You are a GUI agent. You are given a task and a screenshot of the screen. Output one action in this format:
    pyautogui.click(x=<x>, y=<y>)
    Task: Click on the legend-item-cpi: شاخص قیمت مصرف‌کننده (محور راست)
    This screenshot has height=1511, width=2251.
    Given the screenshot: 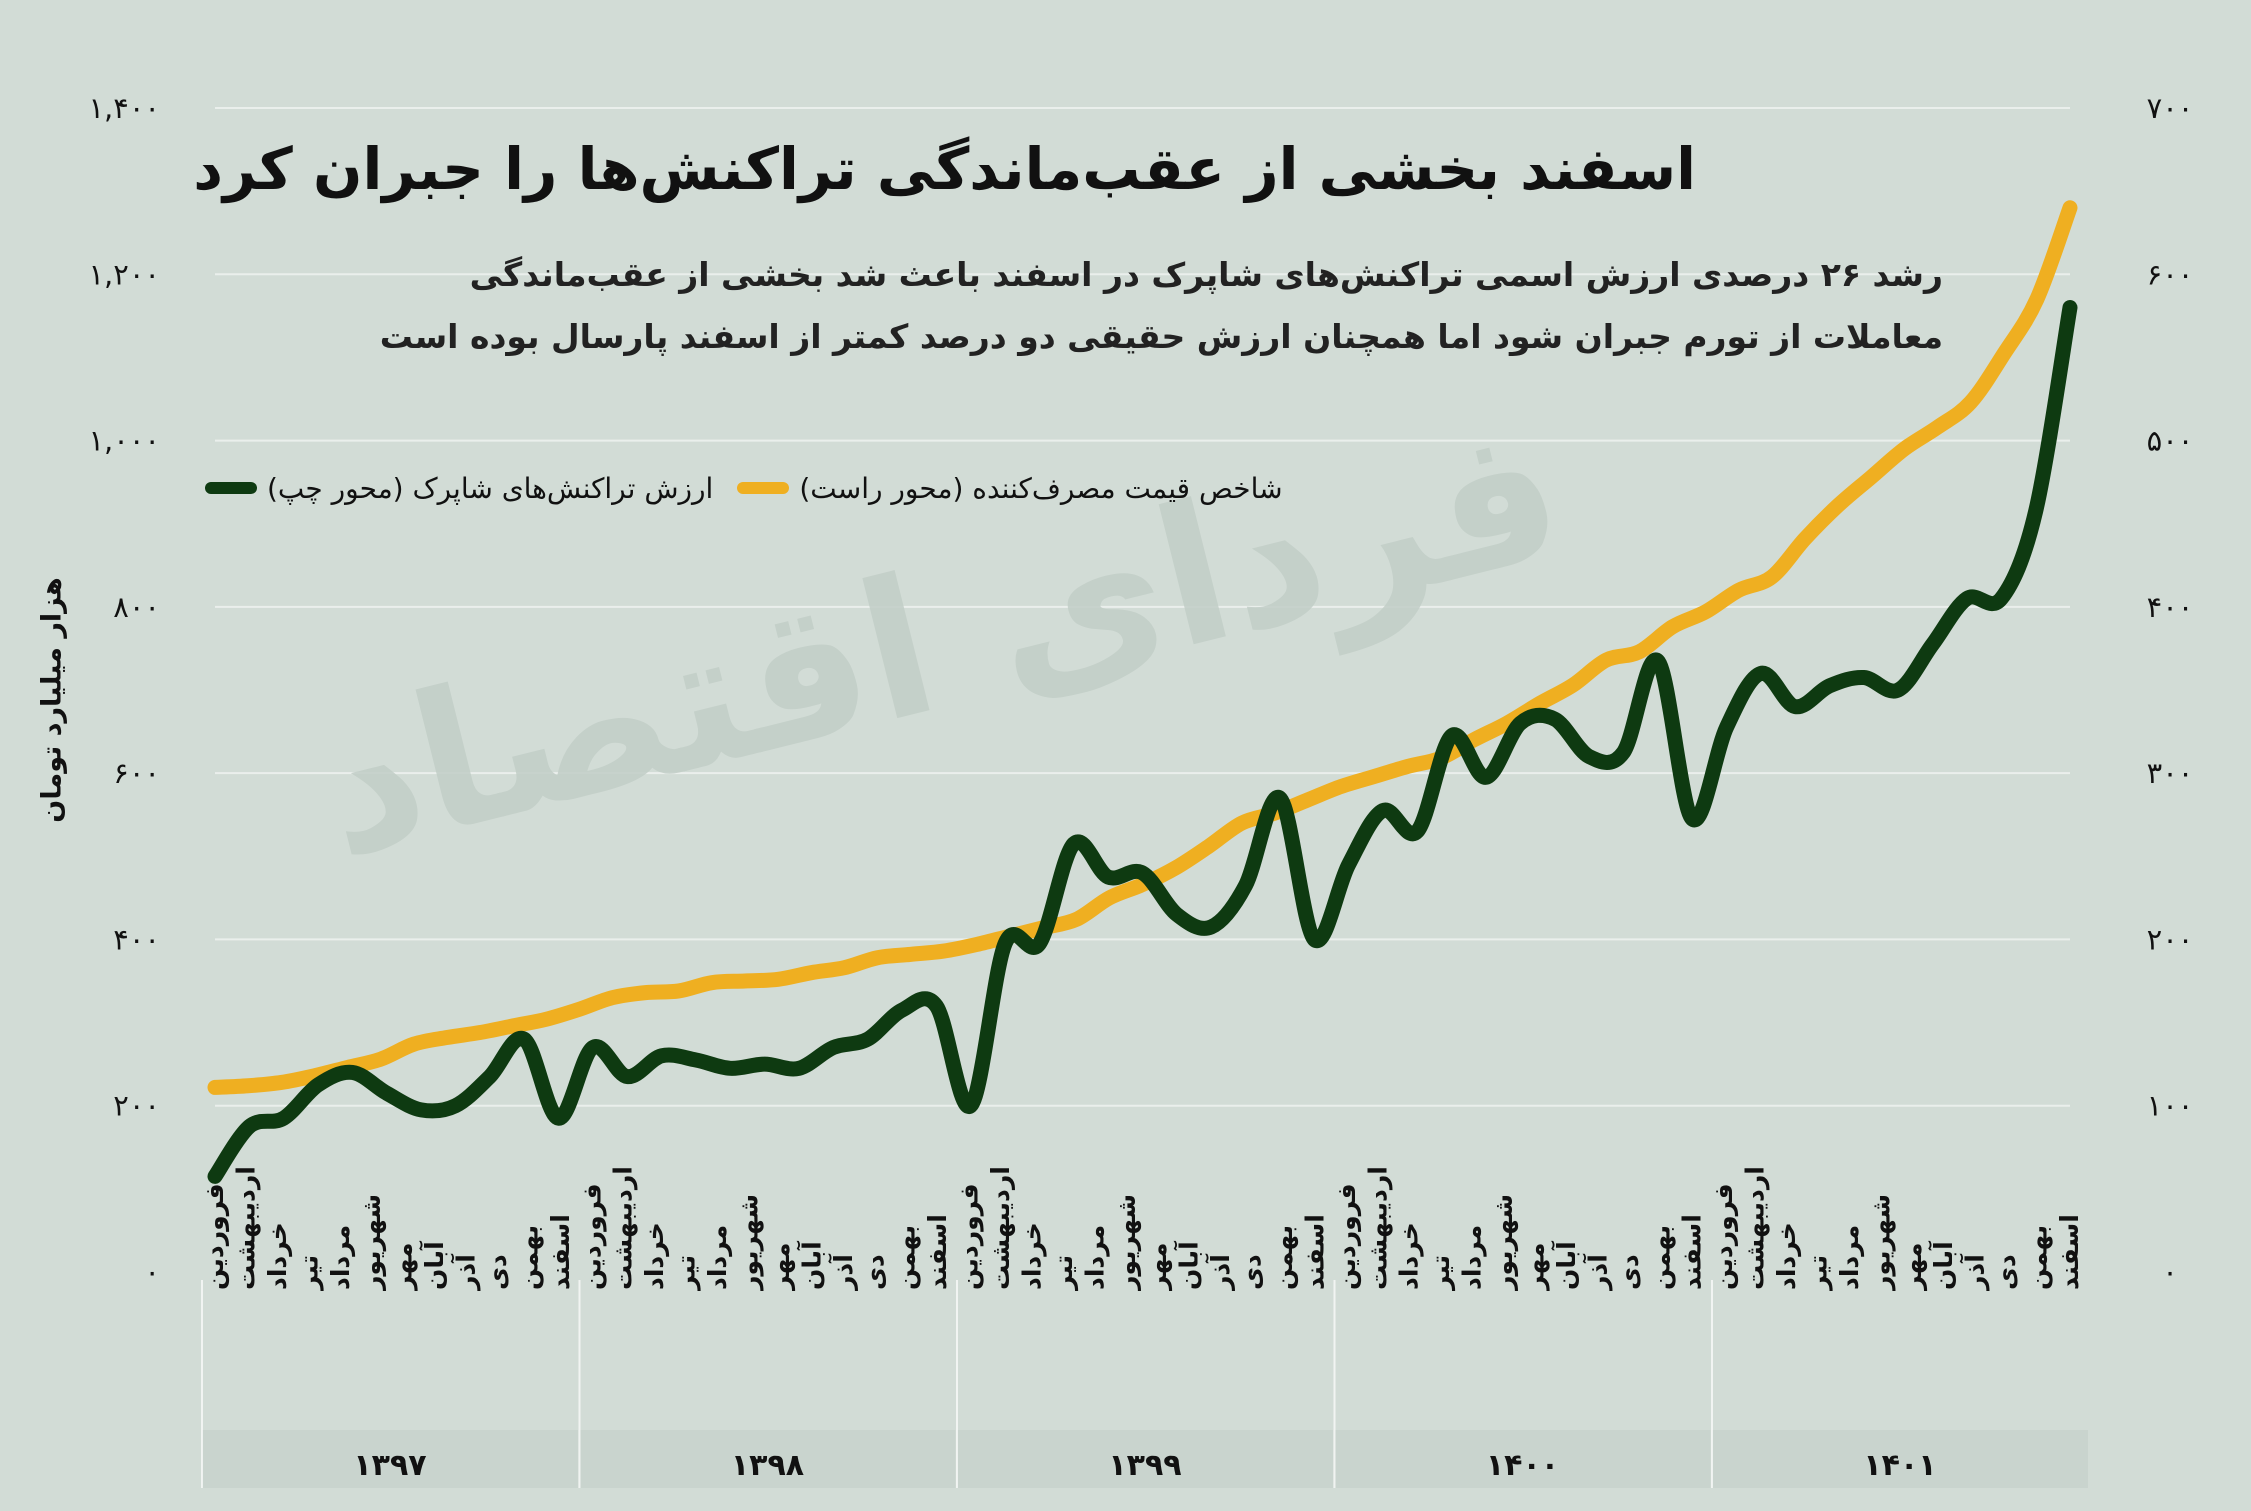 What is the action you would take?
    pyautogui.click(x=1010, y=488)
    